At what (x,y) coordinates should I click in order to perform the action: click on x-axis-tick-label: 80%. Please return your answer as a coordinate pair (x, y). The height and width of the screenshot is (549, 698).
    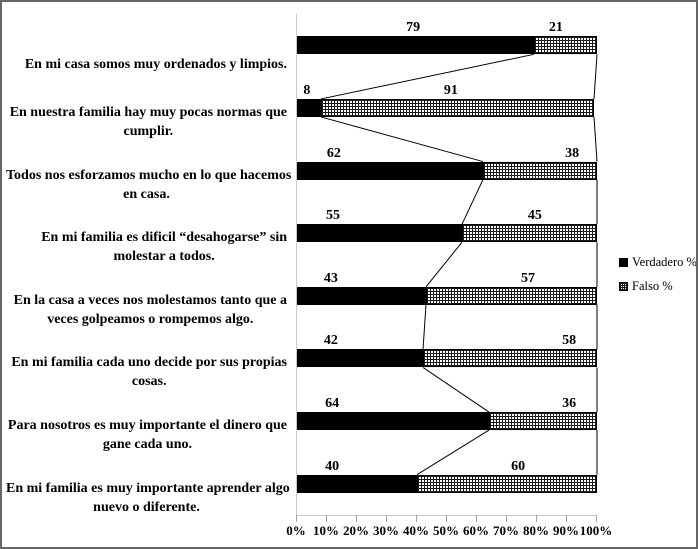
    Looking at the image, I should click on (536, 530).